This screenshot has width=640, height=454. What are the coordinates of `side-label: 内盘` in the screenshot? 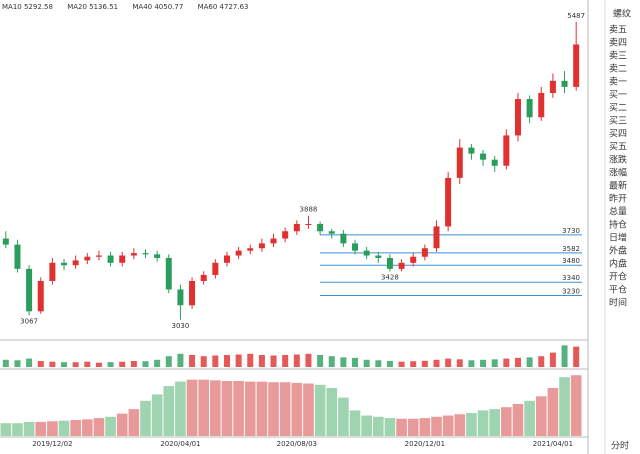 It's located at (618, 264).